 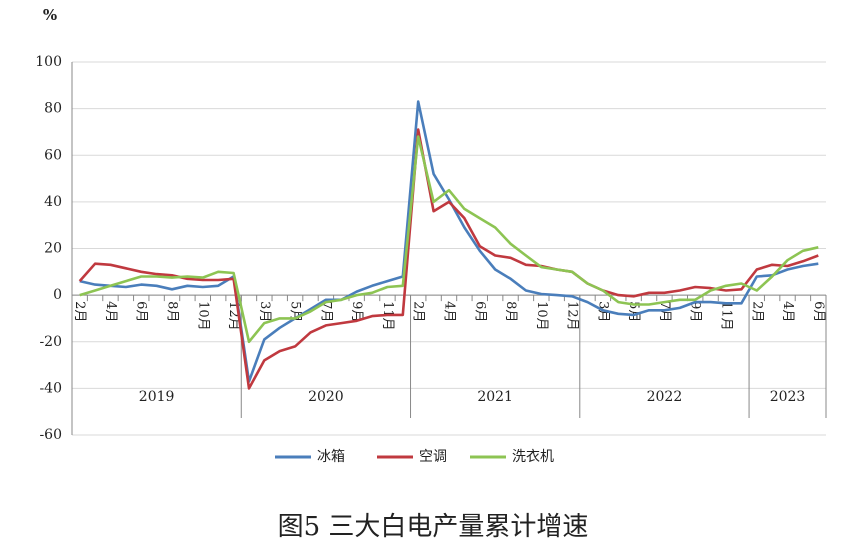 I want to click on y-tick-label: -60, so click(x=50, y=435).